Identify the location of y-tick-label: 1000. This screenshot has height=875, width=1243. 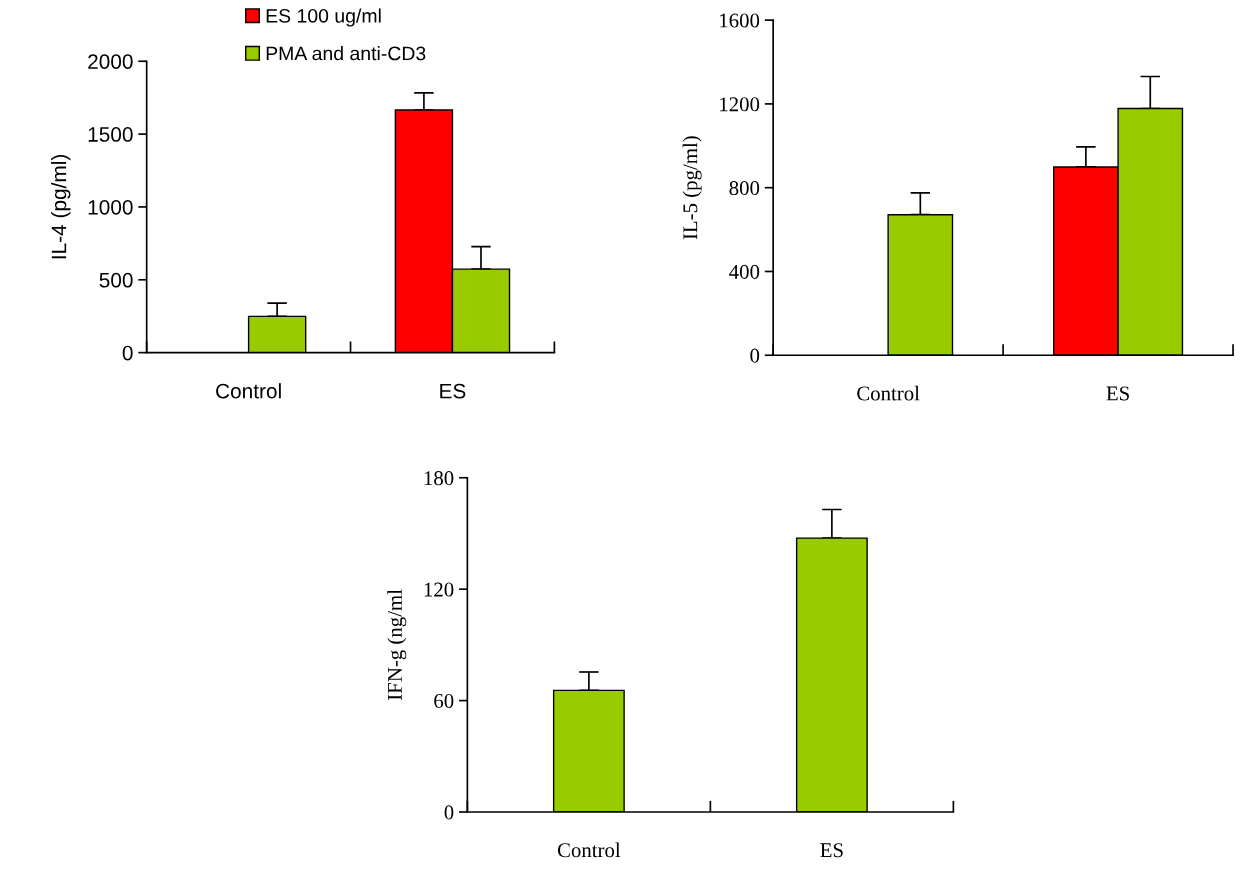
(110, 207).